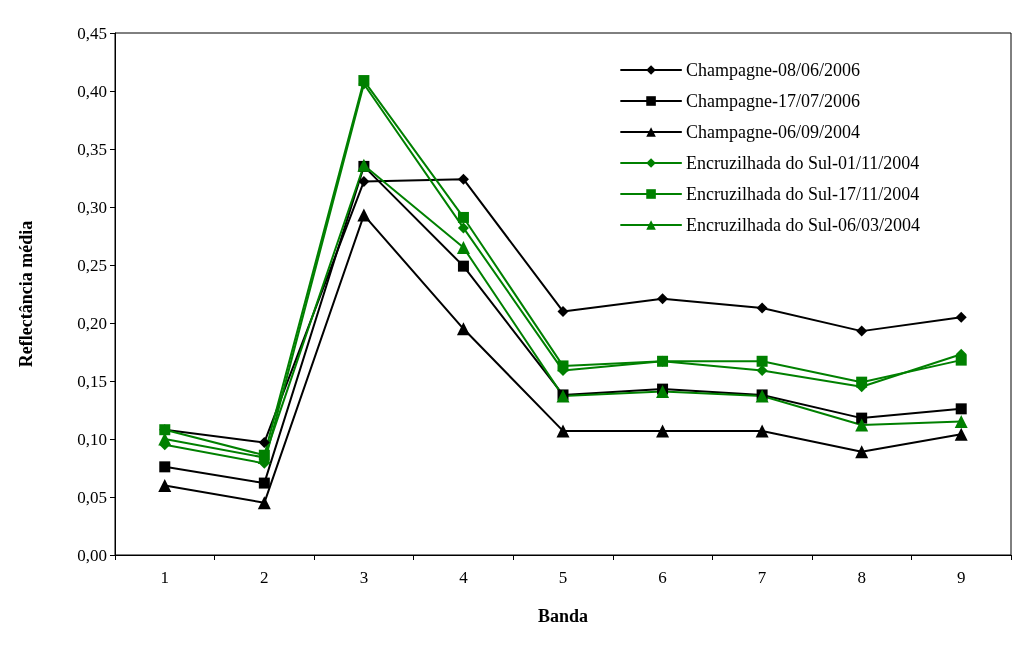 This screenshot has width=1023, height=646. Describe the element at coordinates (92, 265) in the screenshot. I see `y-tick-label: 0,25` at that location.